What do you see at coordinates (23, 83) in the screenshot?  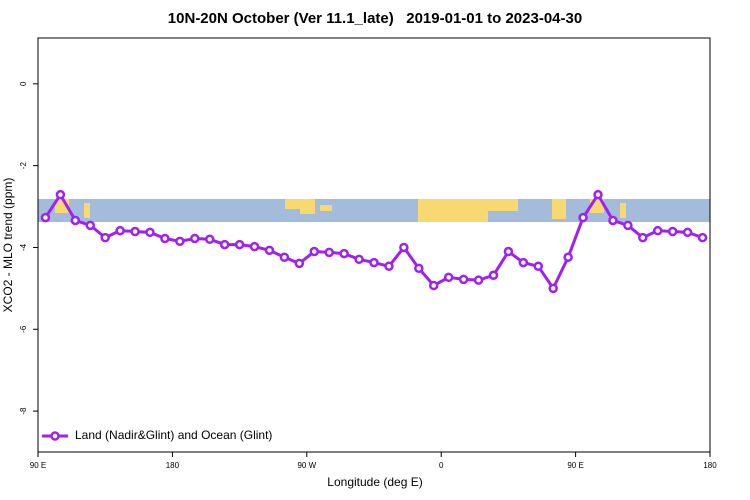 I see `y-tick-label: 0` at bounding box center [23, 83].